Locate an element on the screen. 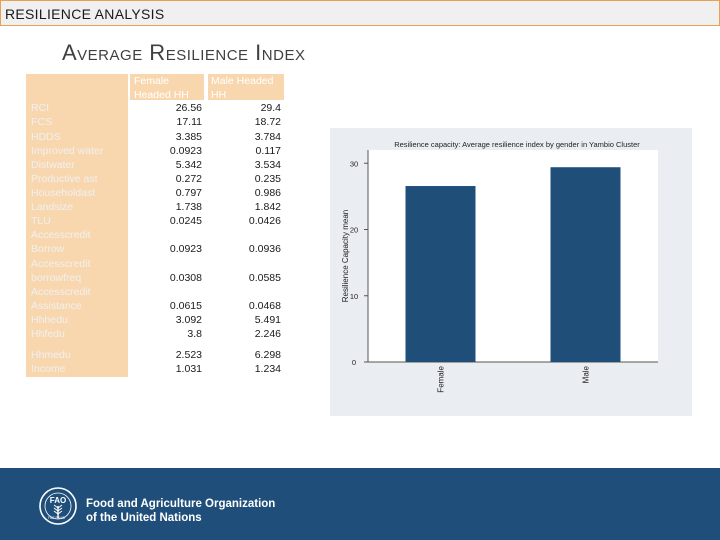 The image size is (720, 540). row-label: Hhmedu is located at coordinates (51, 355).